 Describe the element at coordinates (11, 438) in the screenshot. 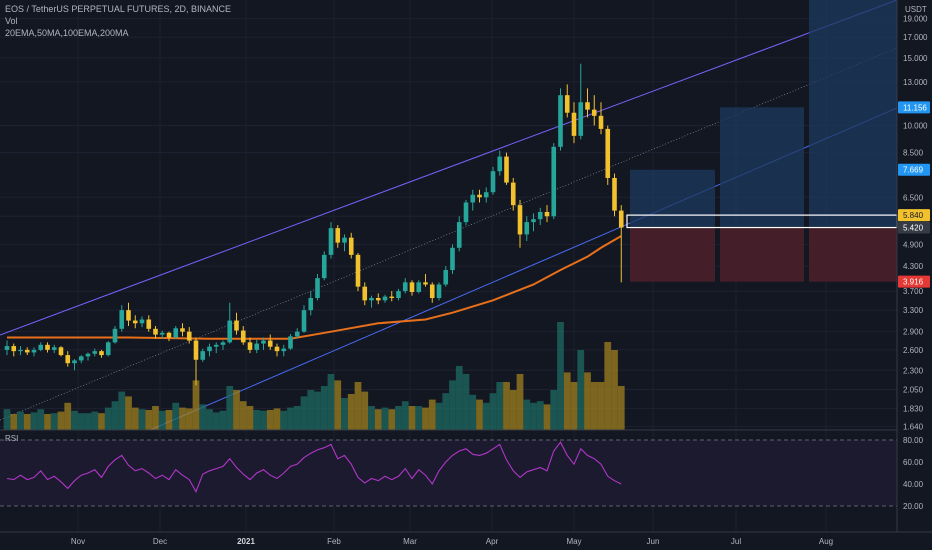

I see `rsi-label: RSI` at that location.